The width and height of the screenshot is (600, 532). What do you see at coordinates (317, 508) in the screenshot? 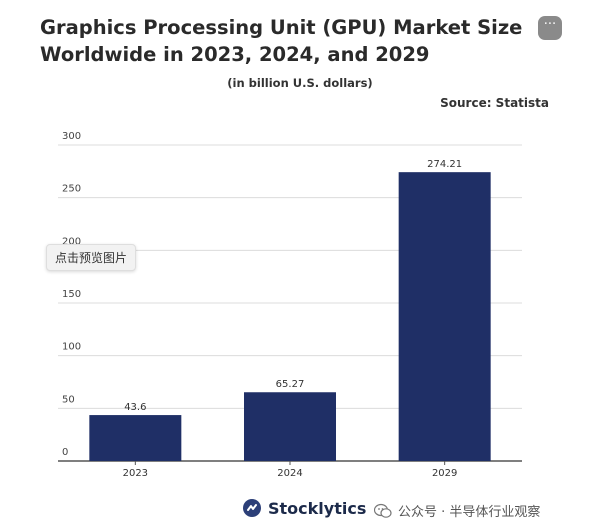
I see `brand-name: Stocklytics` at bounding box center [317, 508].